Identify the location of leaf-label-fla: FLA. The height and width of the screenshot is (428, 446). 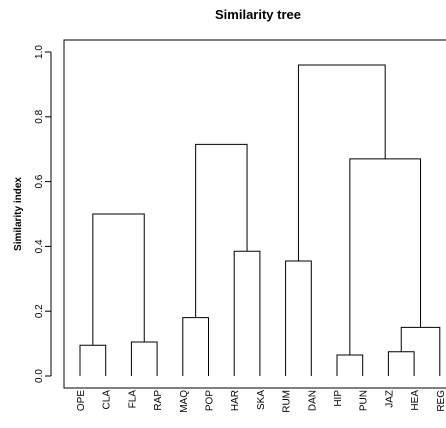
(132, 399).